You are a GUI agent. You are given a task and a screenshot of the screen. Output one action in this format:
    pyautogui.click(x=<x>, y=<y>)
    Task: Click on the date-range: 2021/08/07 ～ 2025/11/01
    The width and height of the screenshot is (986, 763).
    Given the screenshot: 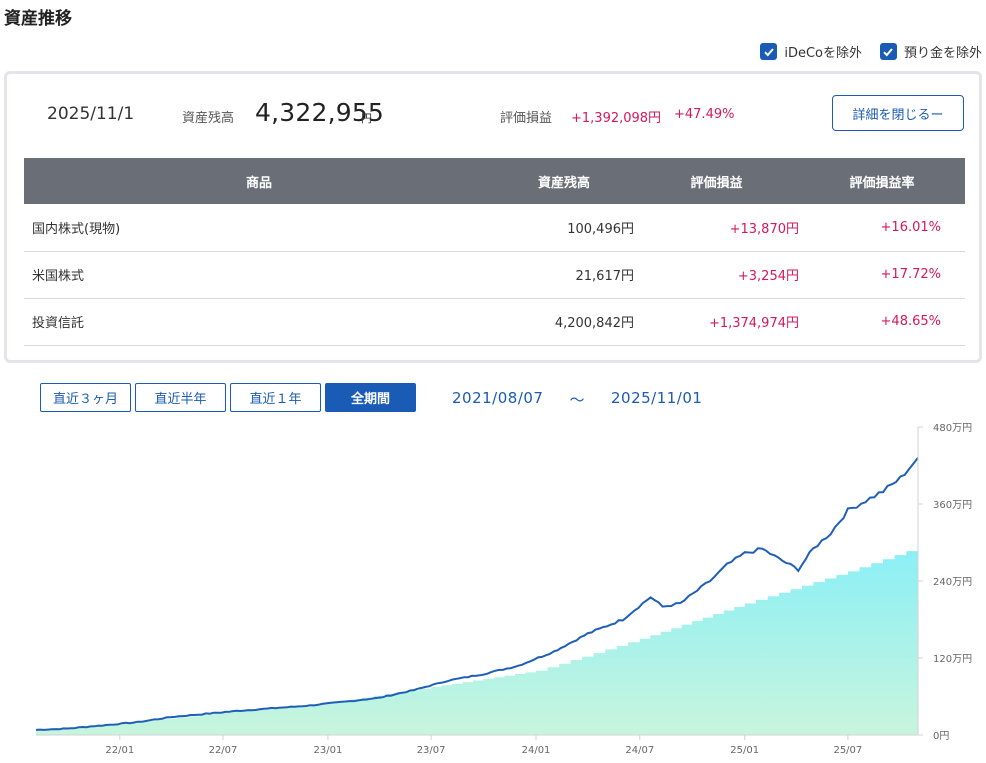 What is the action you would take?
    pyautogui.click(x=577, y=399)
    